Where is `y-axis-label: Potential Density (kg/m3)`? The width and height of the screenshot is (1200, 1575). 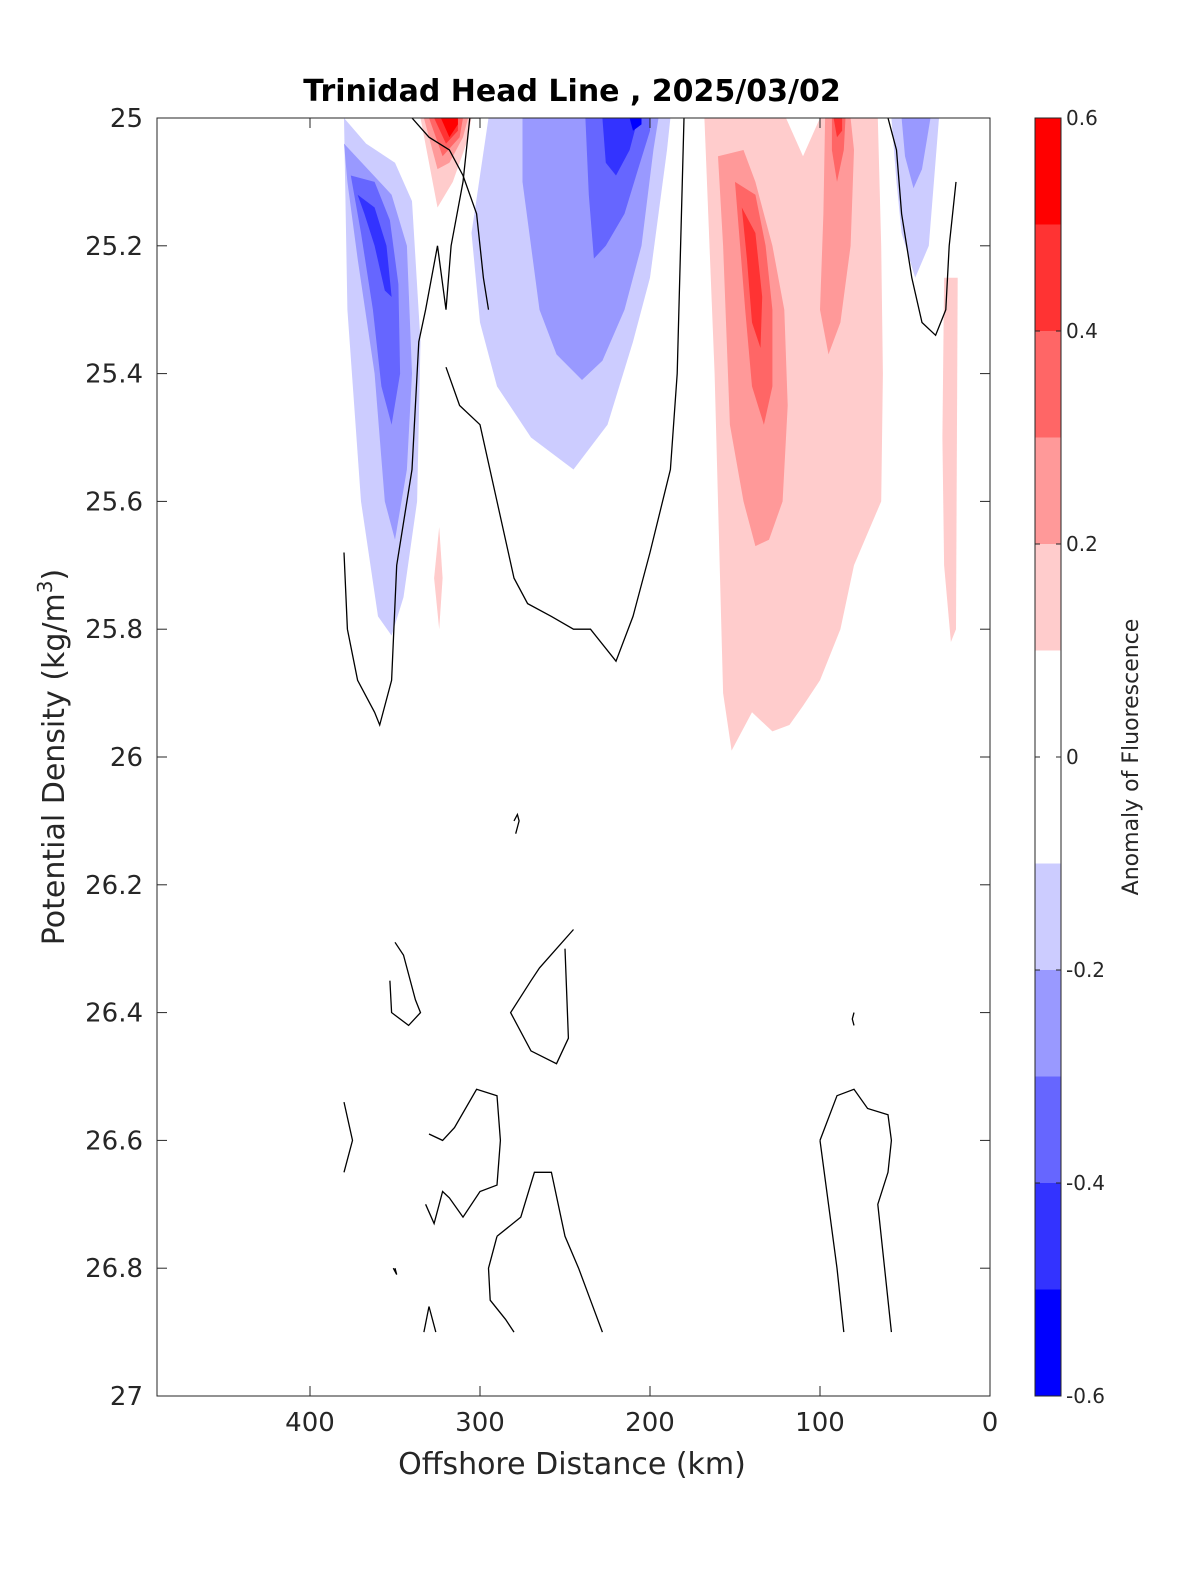
y-axis-label: Potential Density (kg/m3) is located at coordinates (52, 757).